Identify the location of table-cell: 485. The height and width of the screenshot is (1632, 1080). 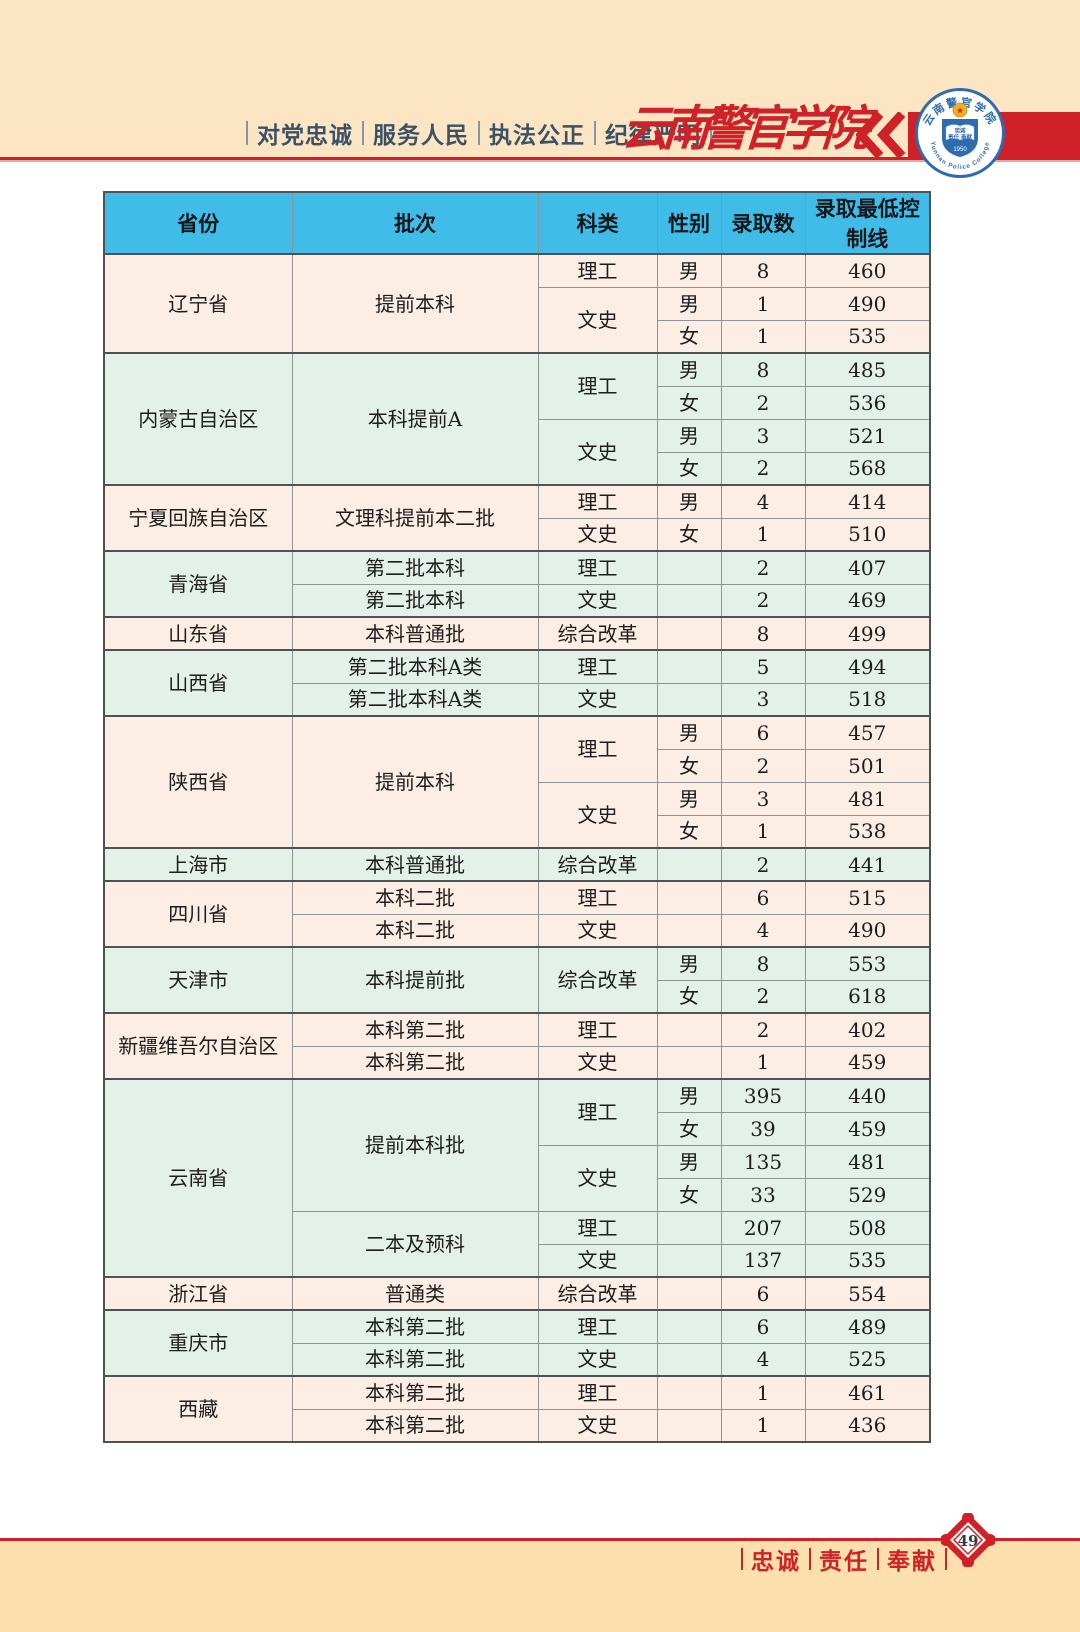
(867, 369).